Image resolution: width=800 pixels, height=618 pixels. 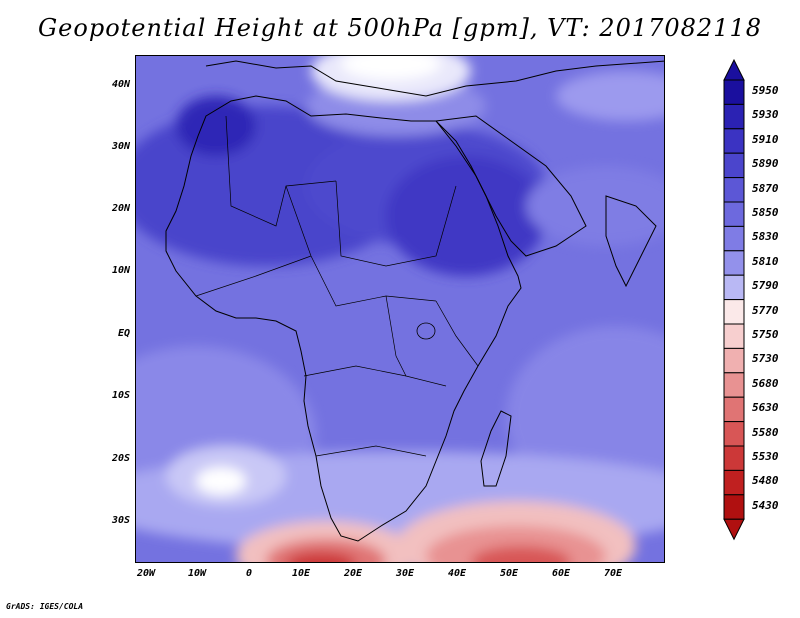 What do you see at coordinates (496, 448) in the screenshot?
I see `madagascar-coastline` at bounding box center [496, 448].